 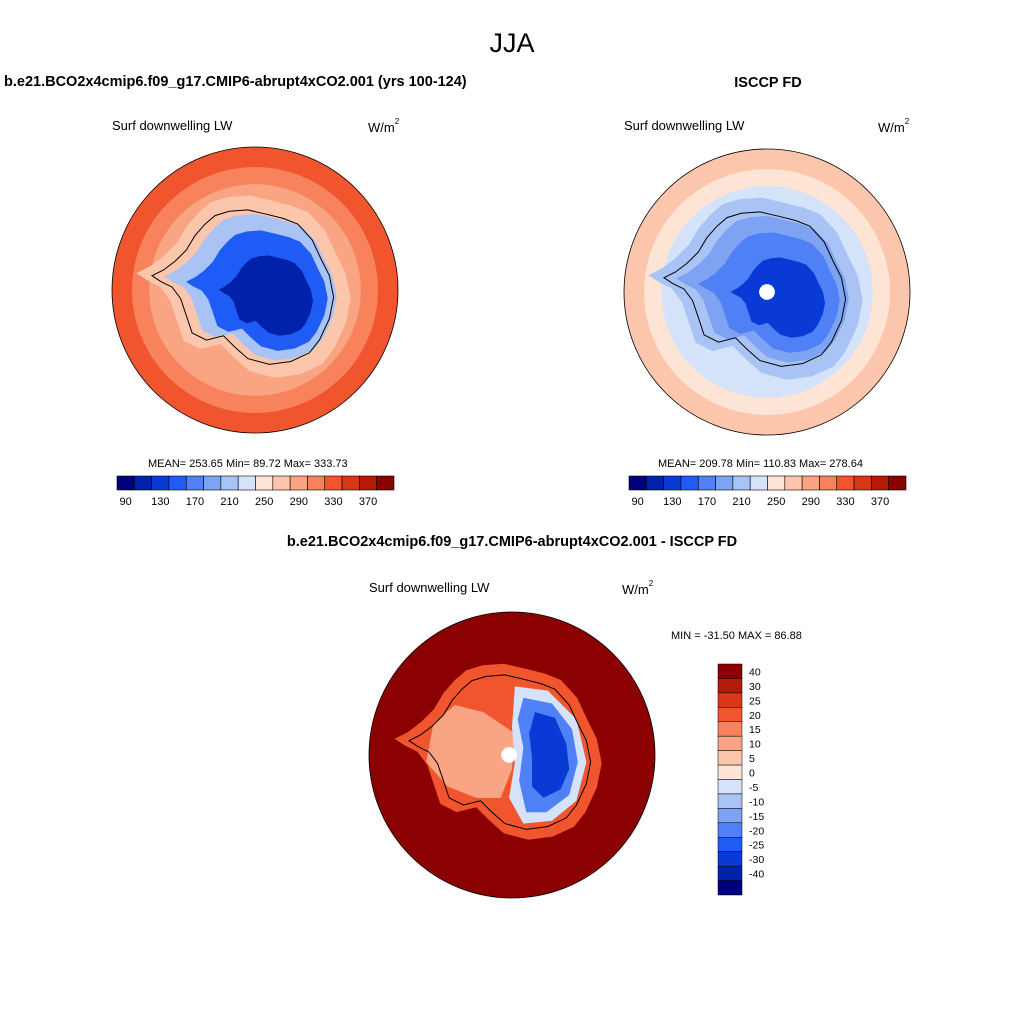 I want to click on colorbar-tick-label: -40, so click(x=756, y=875).